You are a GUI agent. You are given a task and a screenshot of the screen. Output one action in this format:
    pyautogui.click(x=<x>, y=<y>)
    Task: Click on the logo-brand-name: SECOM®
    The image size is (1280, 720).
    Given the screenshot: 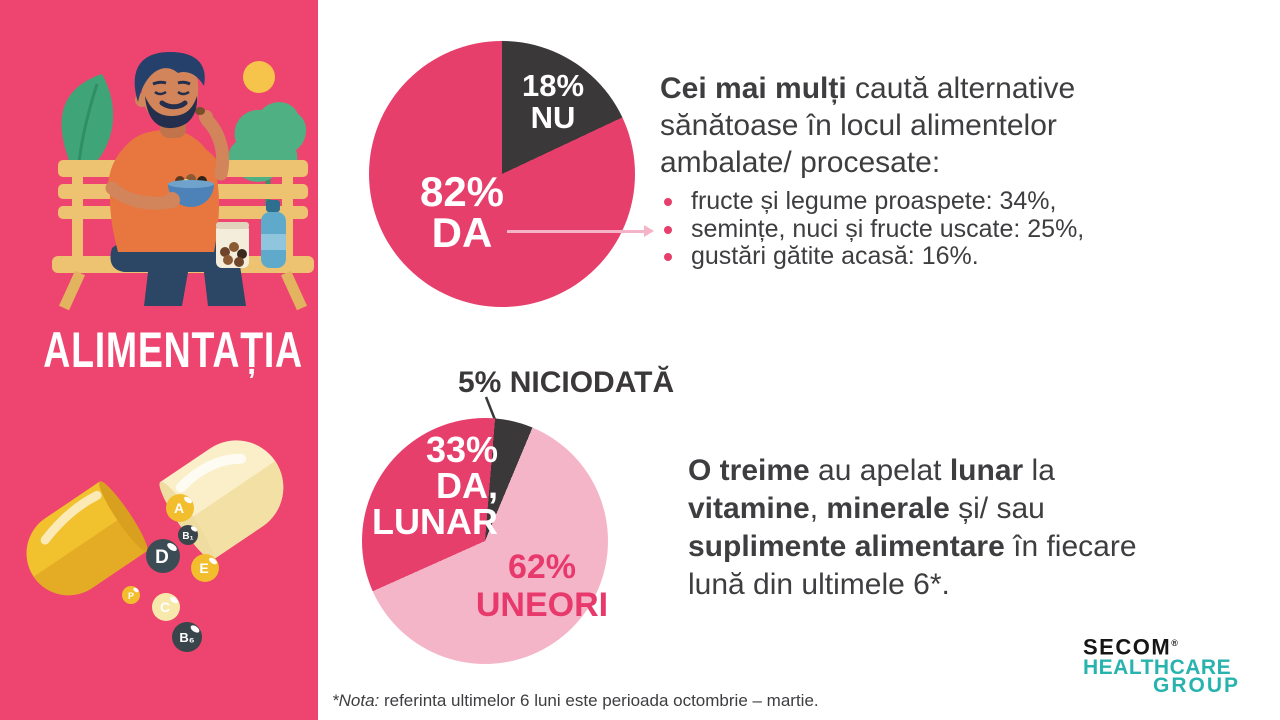 What is the action you would take?
    pyautogui.click(x=1161, y=645)
    